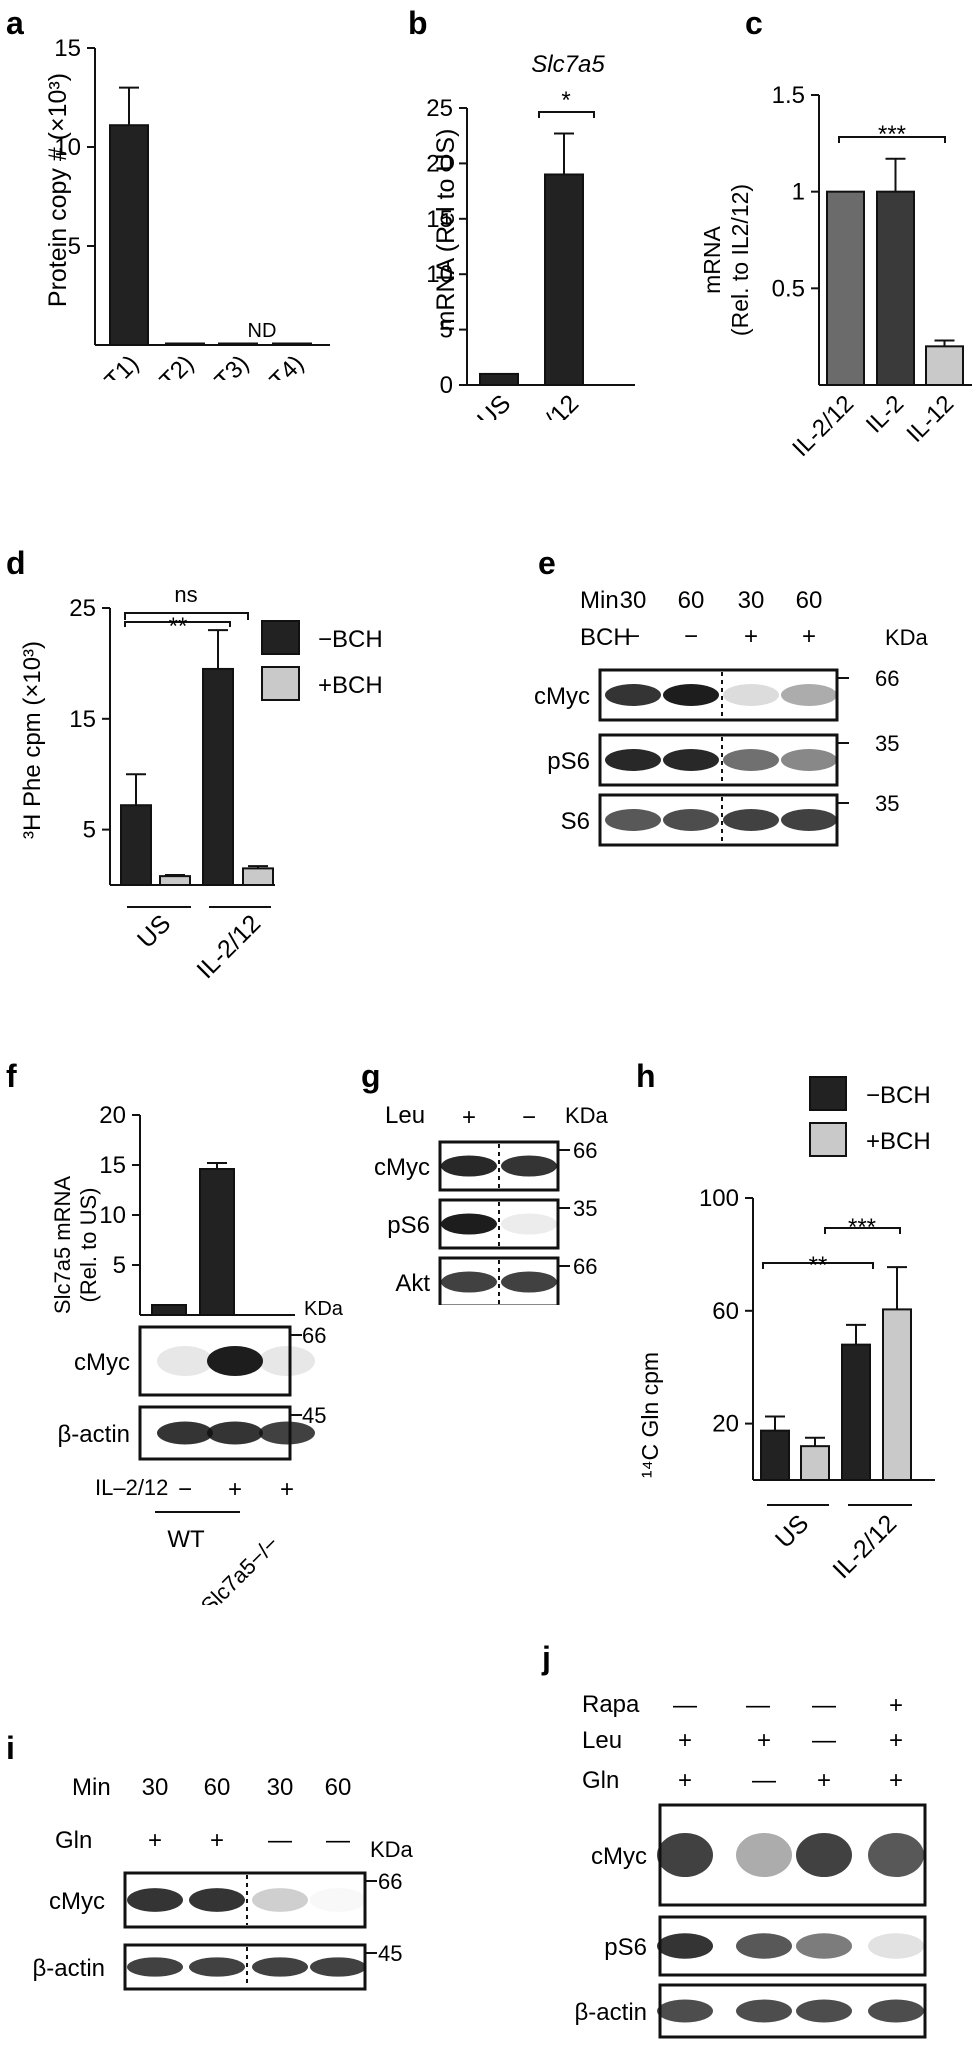  Describe the element at coordinates (568, 761) in the screenshot. I see `panel-e-blot-label: pS6` at that location.